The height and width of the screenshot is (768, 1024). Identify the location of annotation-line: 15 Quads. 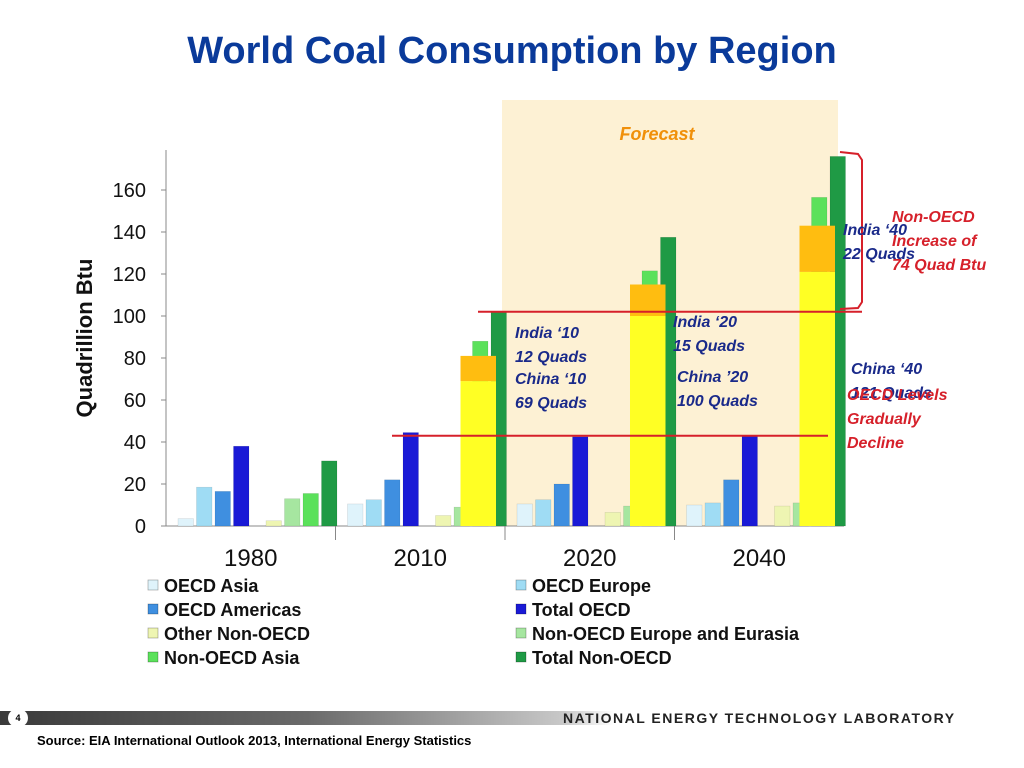
(709, 346).